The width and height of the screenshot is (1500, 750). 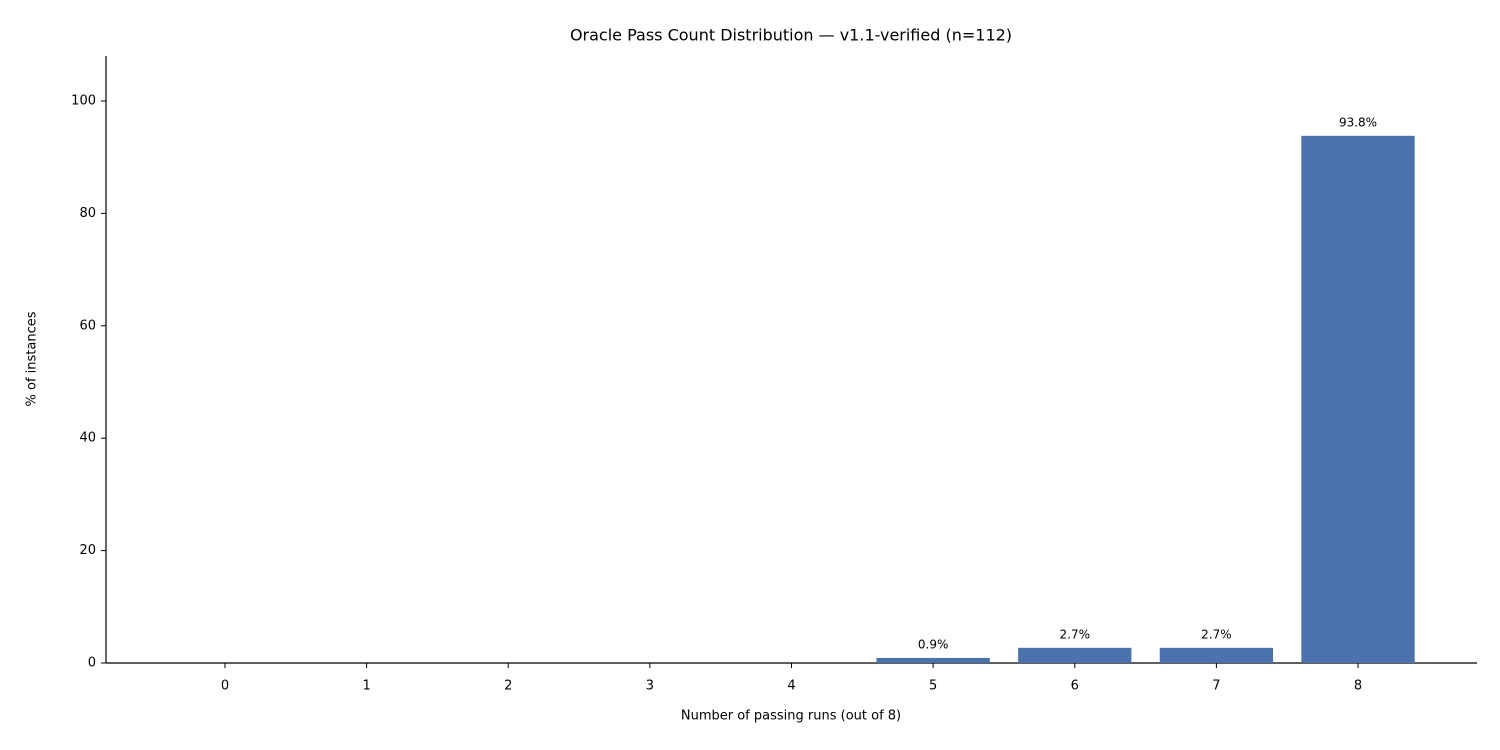 What do you see at coordinates (366, 686) in the screenshot?
I see `x-tick-label: 1` at bounding box center [366, 686].